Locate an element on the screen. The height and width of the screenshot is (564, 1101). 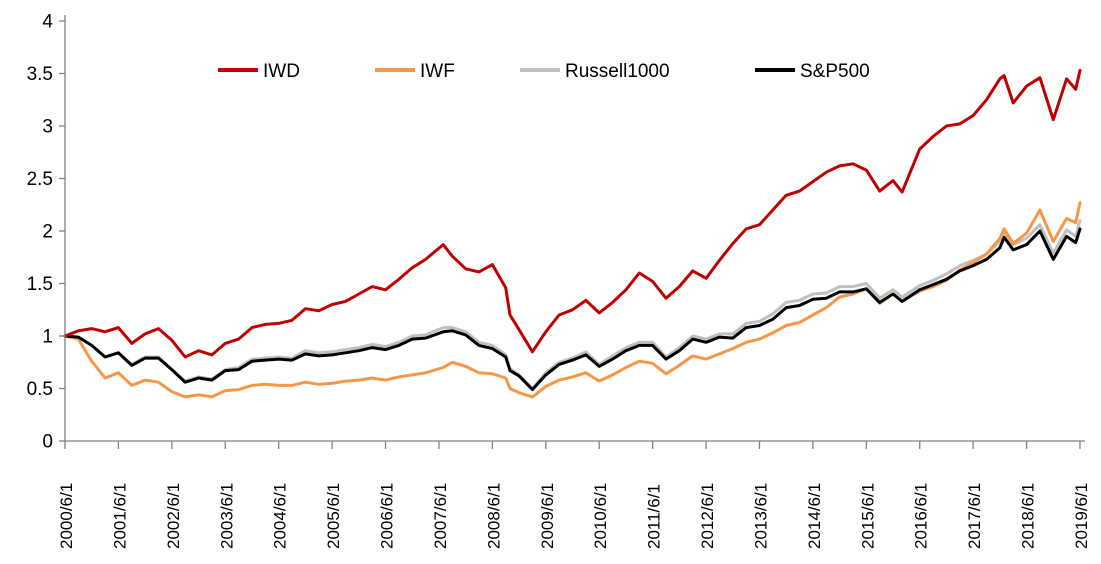
y-tick-label: 3 is located at coordinates (47, 127).